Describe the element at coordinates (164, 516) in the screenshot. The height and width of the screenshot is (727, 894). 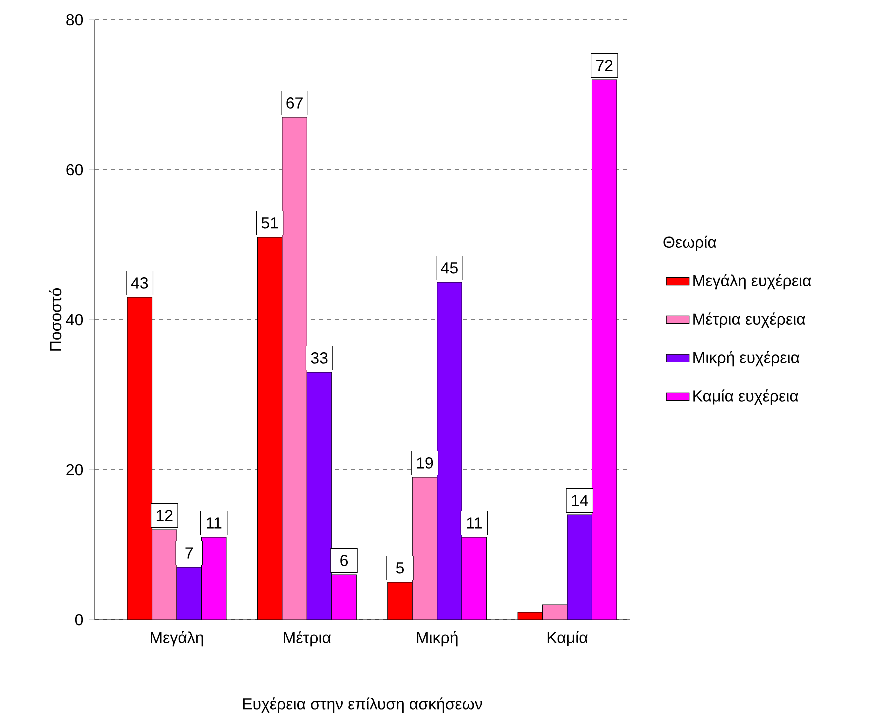
I see `data-label: 12` at that location.